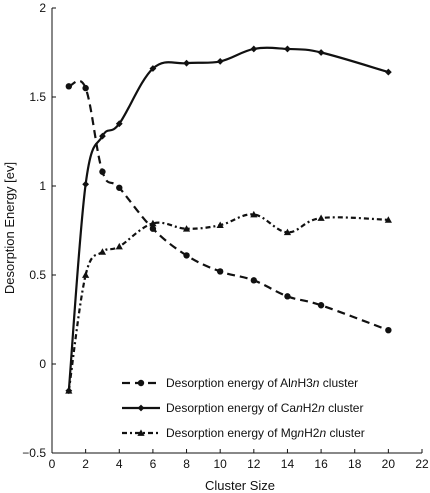 The width and height of the screenshot is (430, 493). What do you see at coordinates (34, 453) in the screenshot?
I see `y-tick-label: −0.5` at bounding box center [34, 453].